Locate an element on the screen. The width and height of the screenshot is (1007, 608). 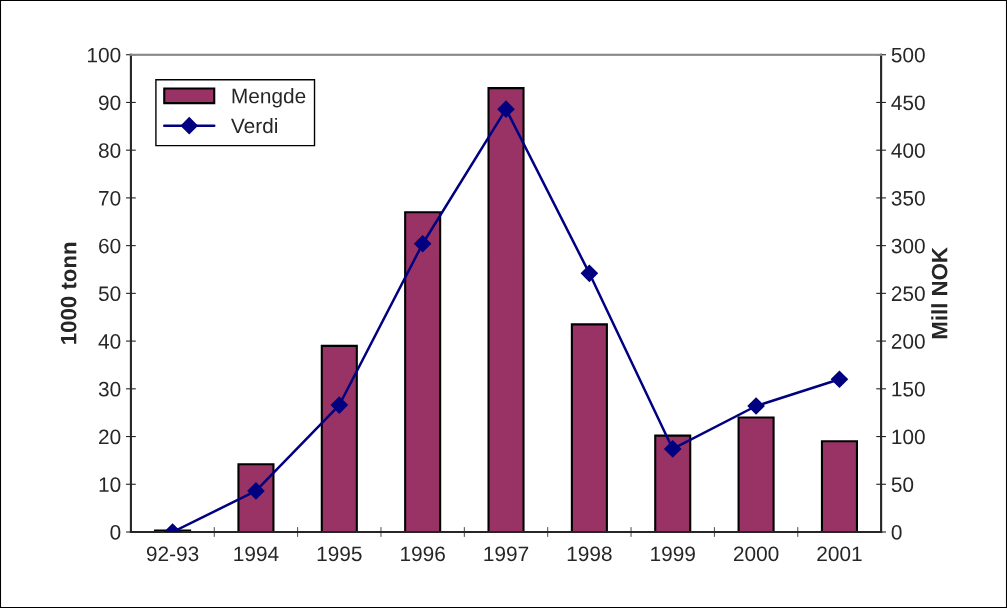
y-tick-label: 20 is located at coordinates (110, 437).